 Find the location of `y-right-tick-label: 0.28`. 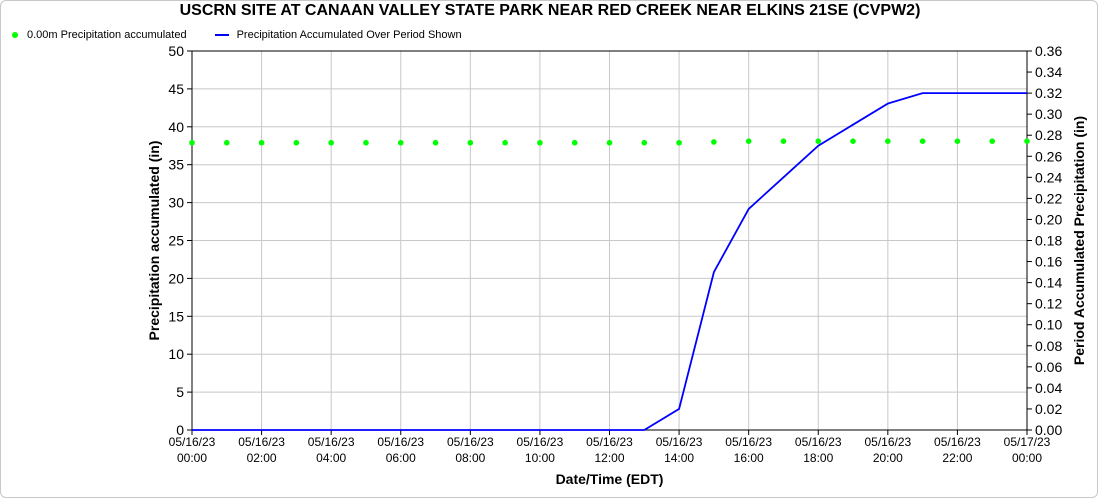

y-right-tick-label: 0.28 is located at coordinates (1048, 135).